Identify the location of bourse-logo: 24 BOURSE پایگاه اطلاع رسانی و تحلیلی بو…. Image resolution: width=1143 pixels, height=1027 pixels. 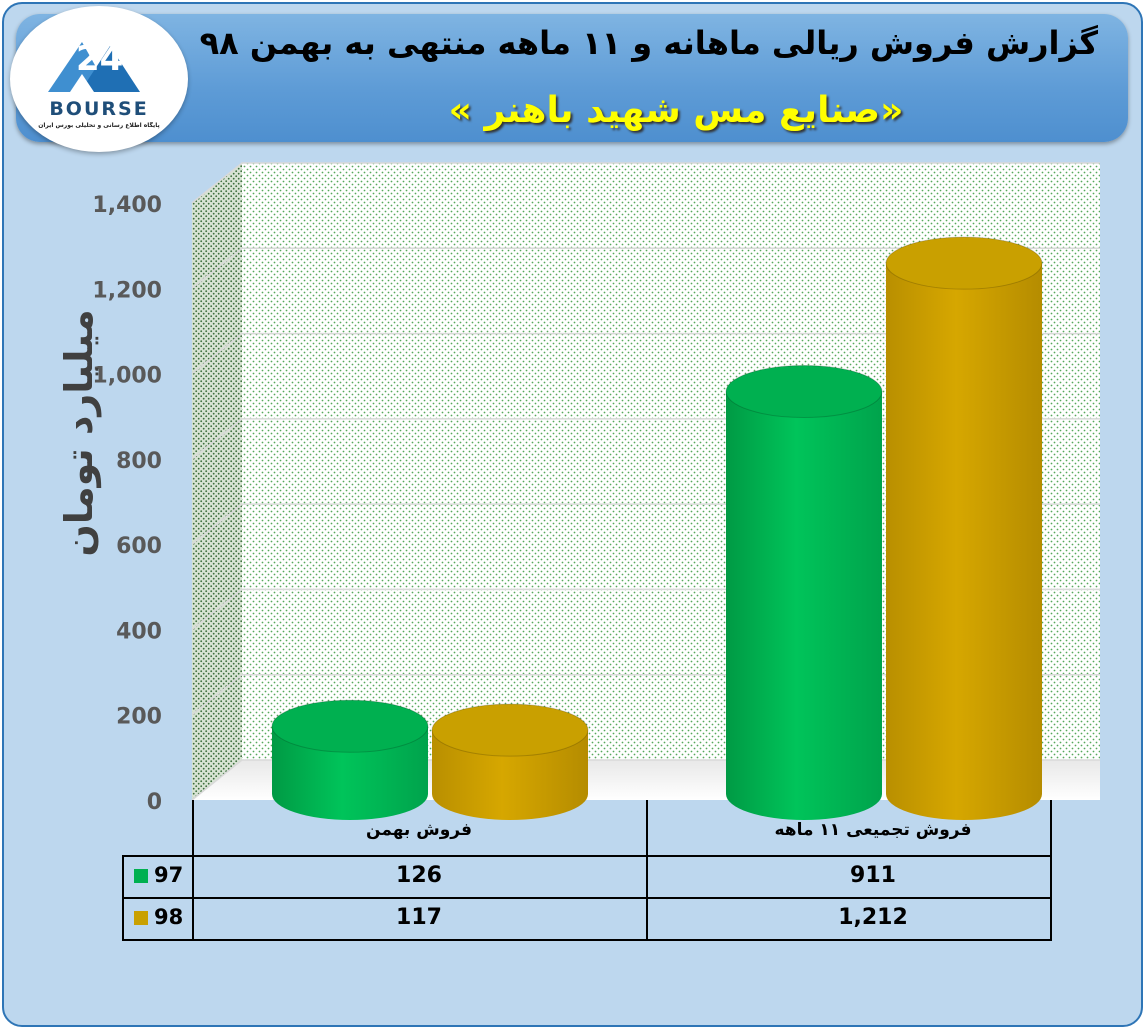
(99, 79).